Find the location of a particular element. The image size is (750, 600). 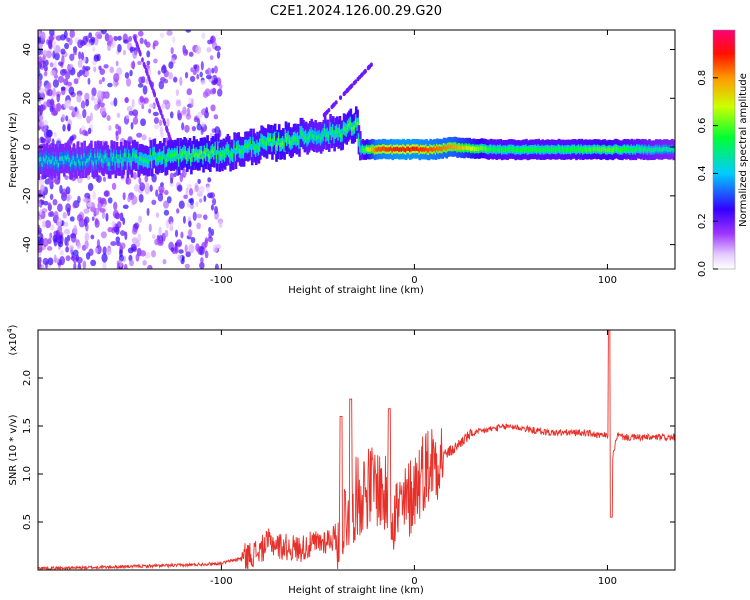

svg-text: (x104) is located at coordinates (12, 339).